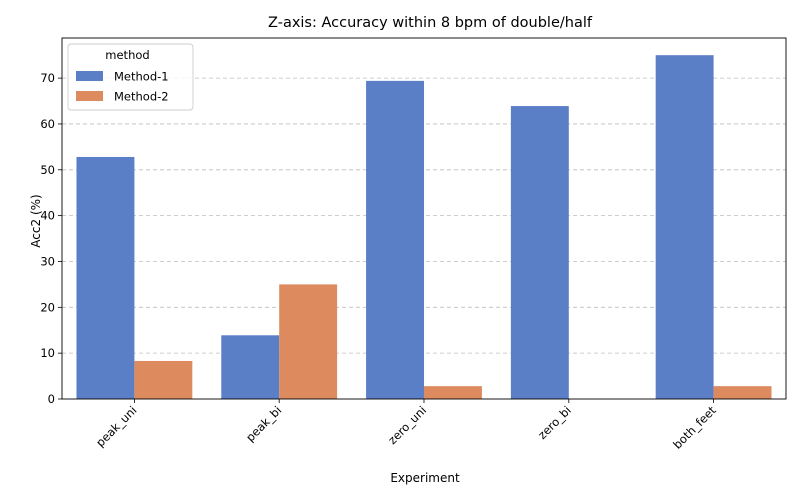 This screenshot has width=800, height=504. Describe the element at coordinates (694, 427) in the screenshot. I see `x-tick-label: both_feet` at that location.